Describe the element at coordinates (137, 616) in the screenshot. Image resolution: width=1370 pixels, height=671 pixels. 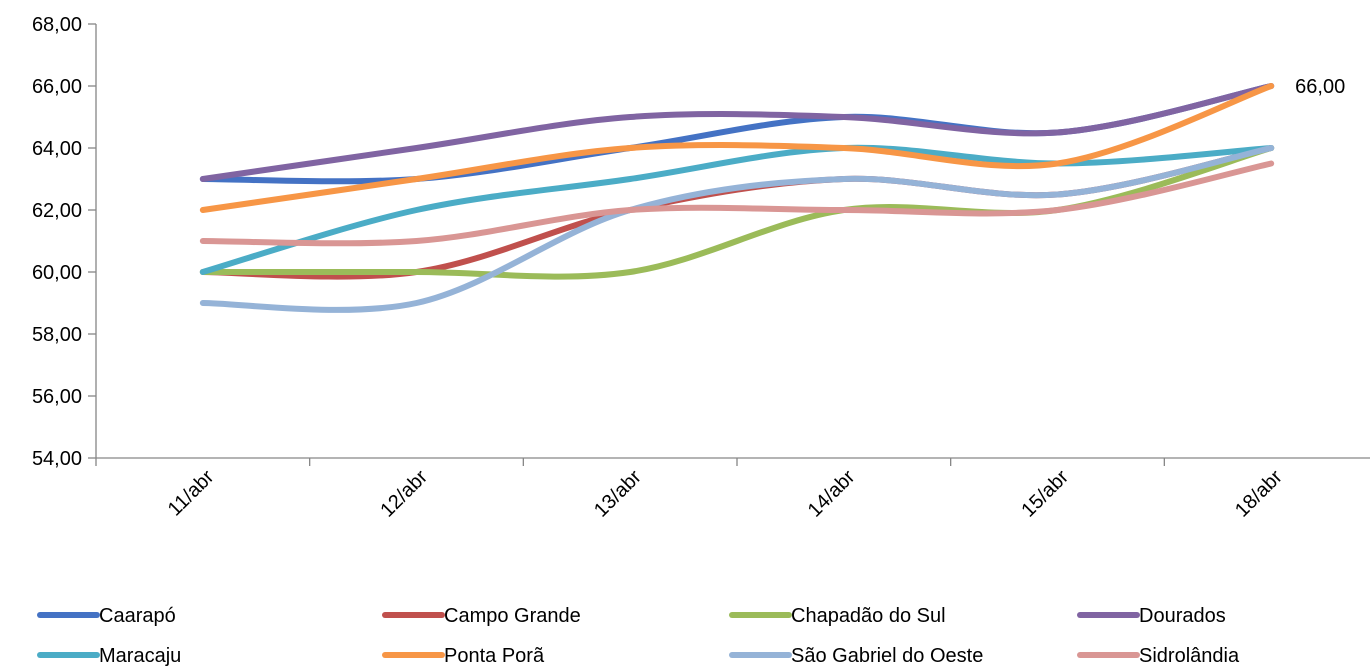
I see `legend-label: Caarapó` at that location.